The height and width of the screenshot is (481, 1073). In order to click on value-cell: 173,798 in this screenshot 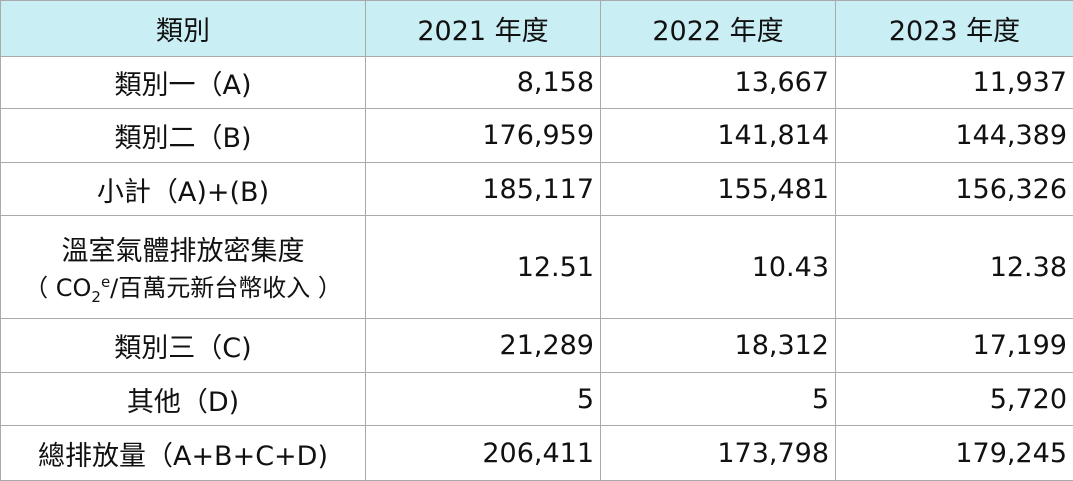, I will do `click(718, 453)`.